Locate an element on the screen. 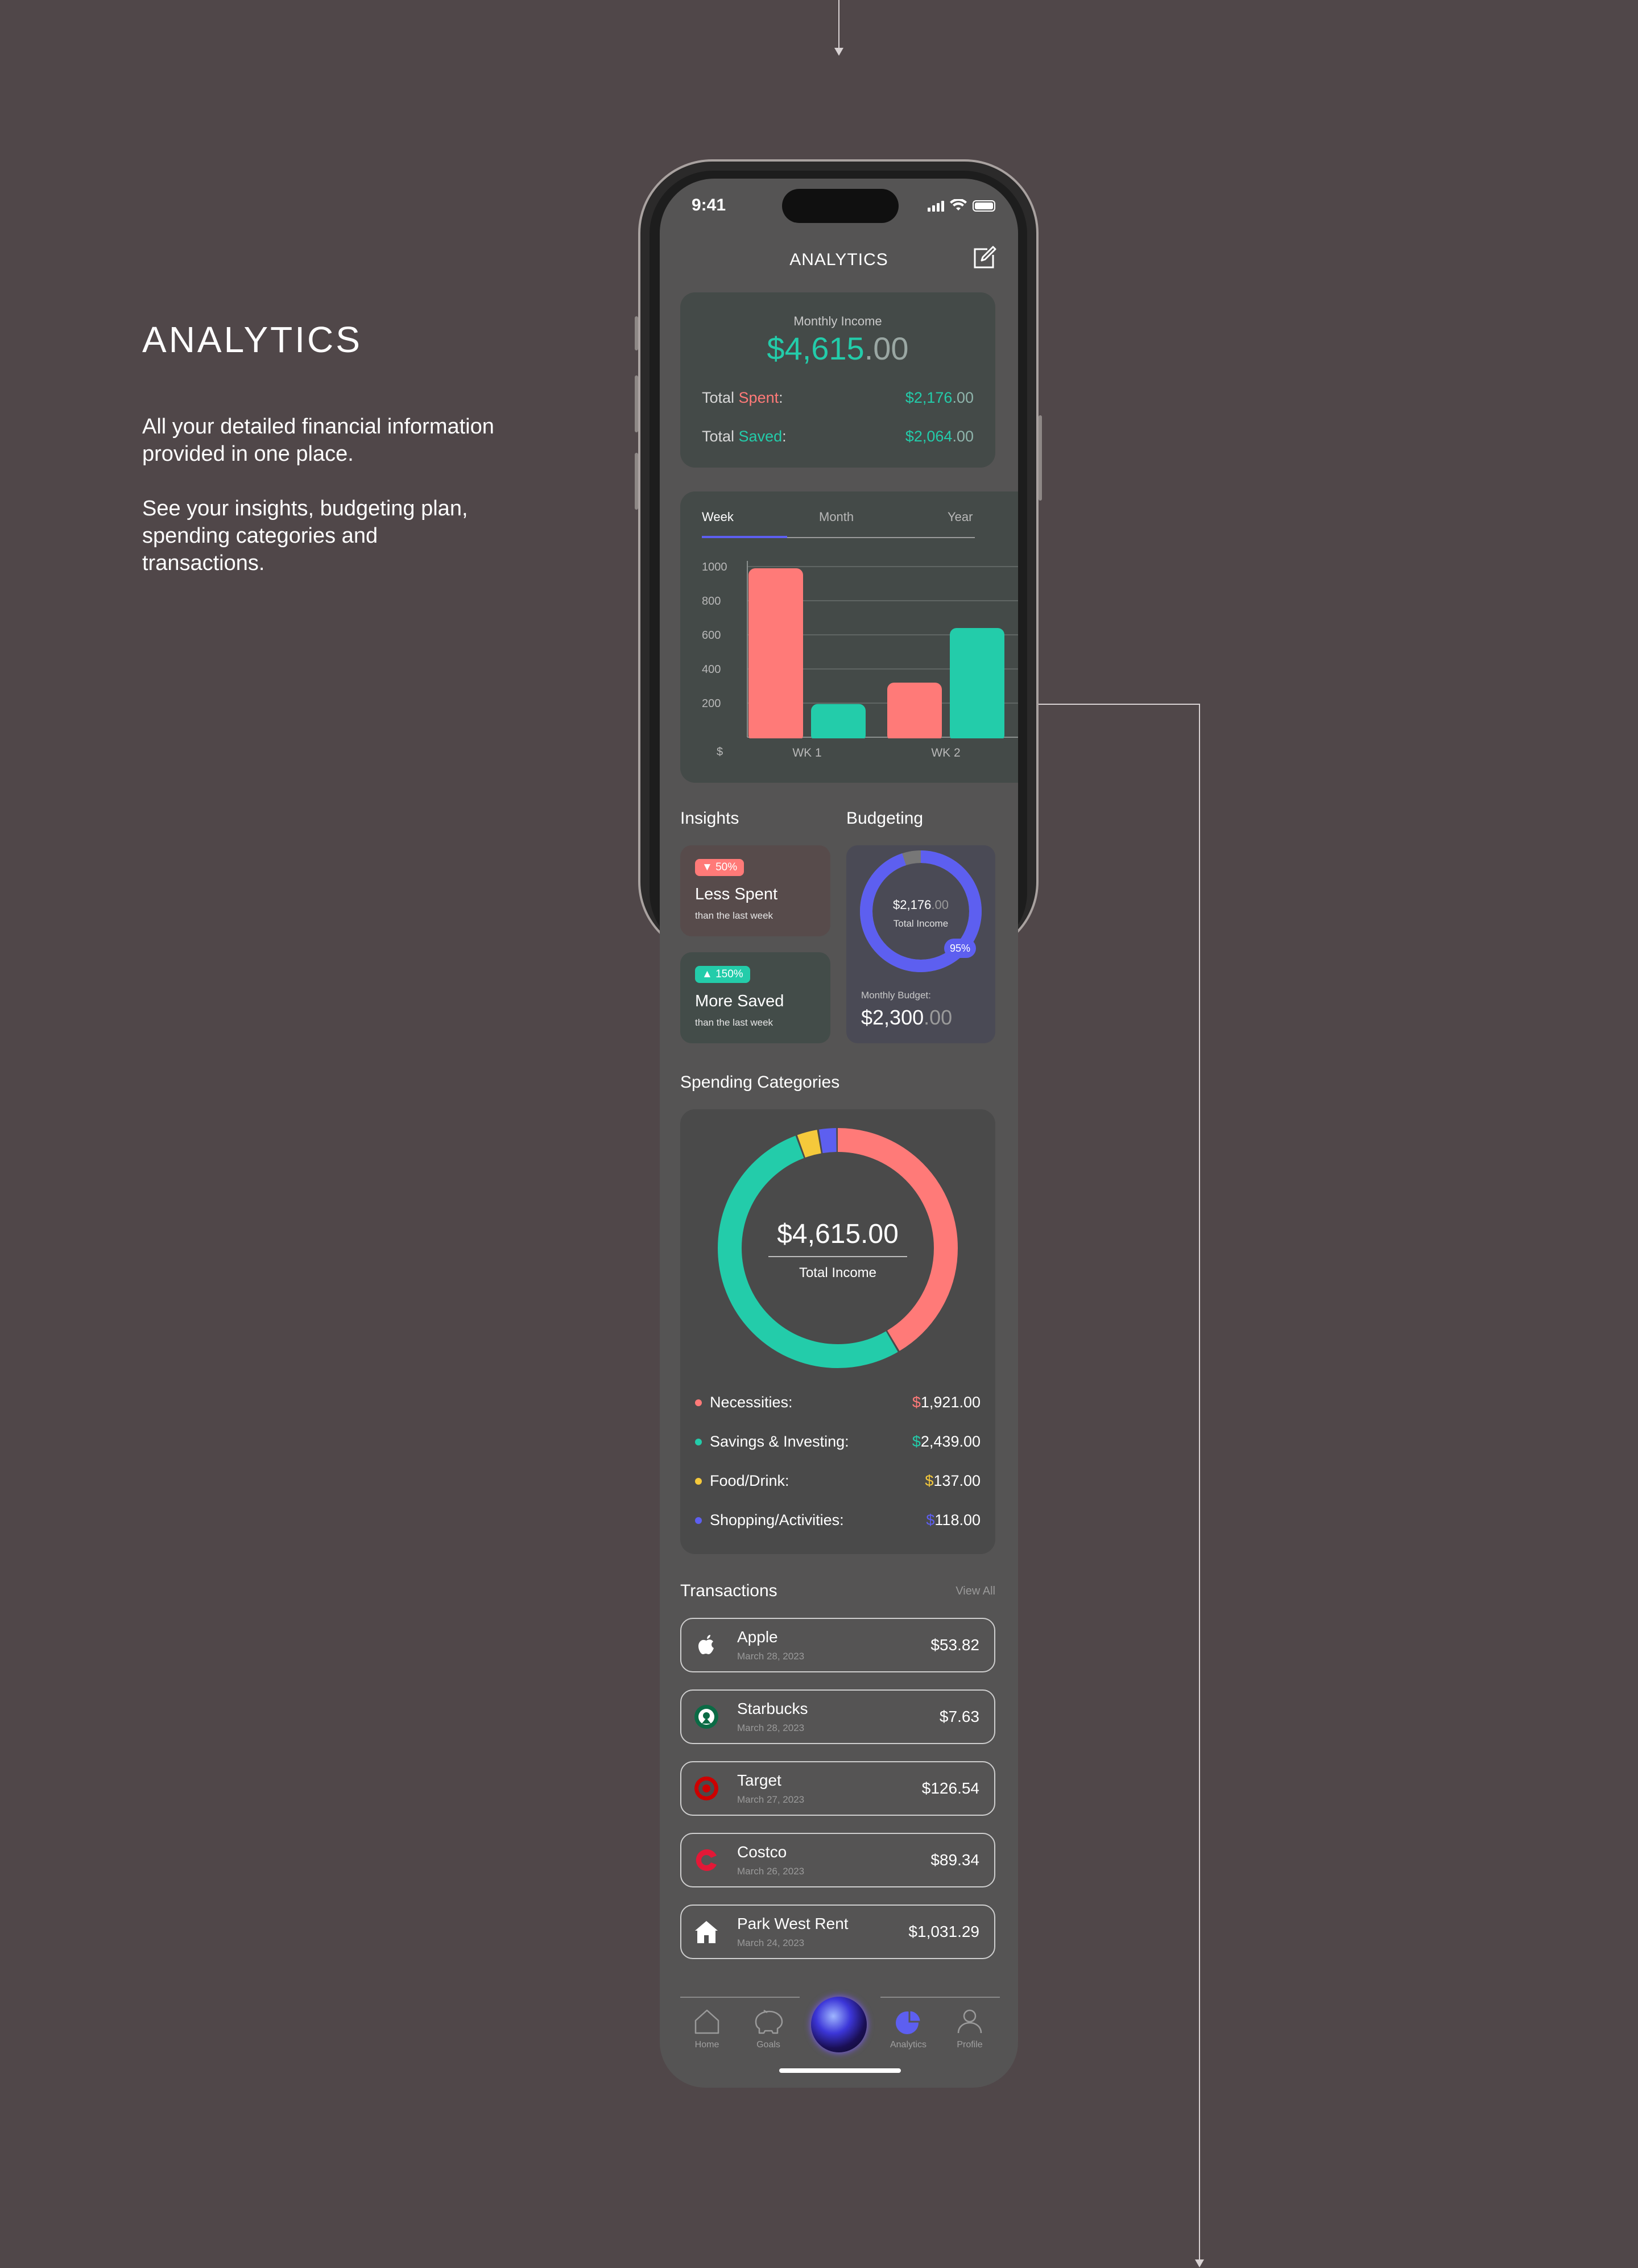 The width and height of the screenshot is (1638, 2268). donut-slice is located at coordinates (838, 1248).